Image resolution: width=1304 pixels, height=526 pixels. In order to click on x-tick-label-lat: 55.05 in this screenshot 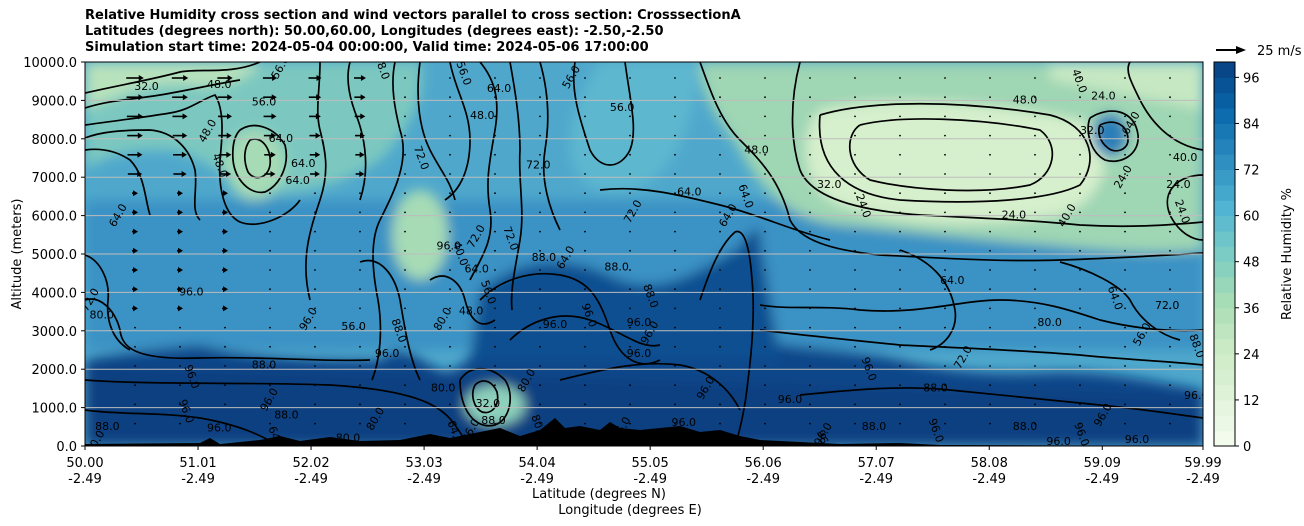, I will do `click(650, 463)`.